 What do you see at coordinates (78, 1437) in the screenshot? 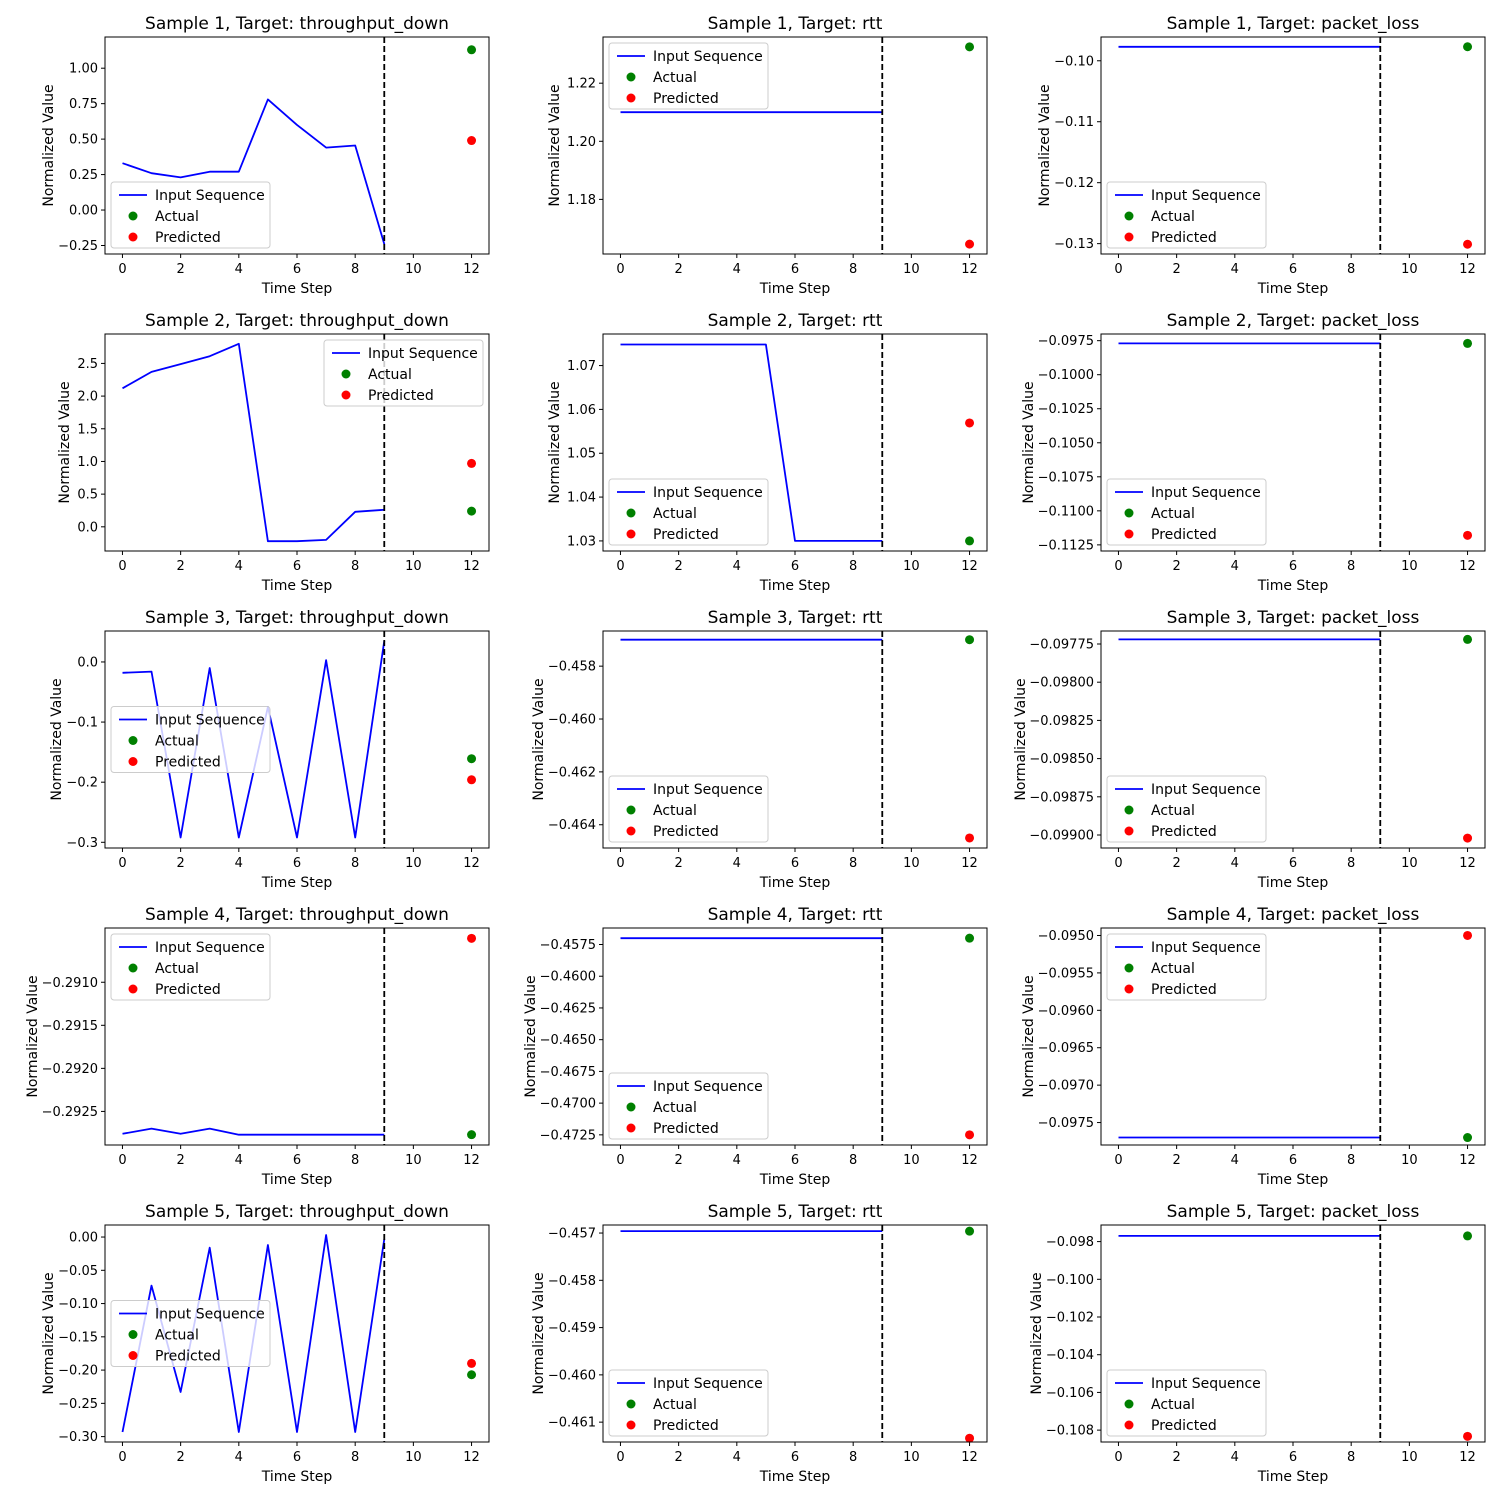
I see `y-tick-label: −0.30` at bounding box center [78, 1437].